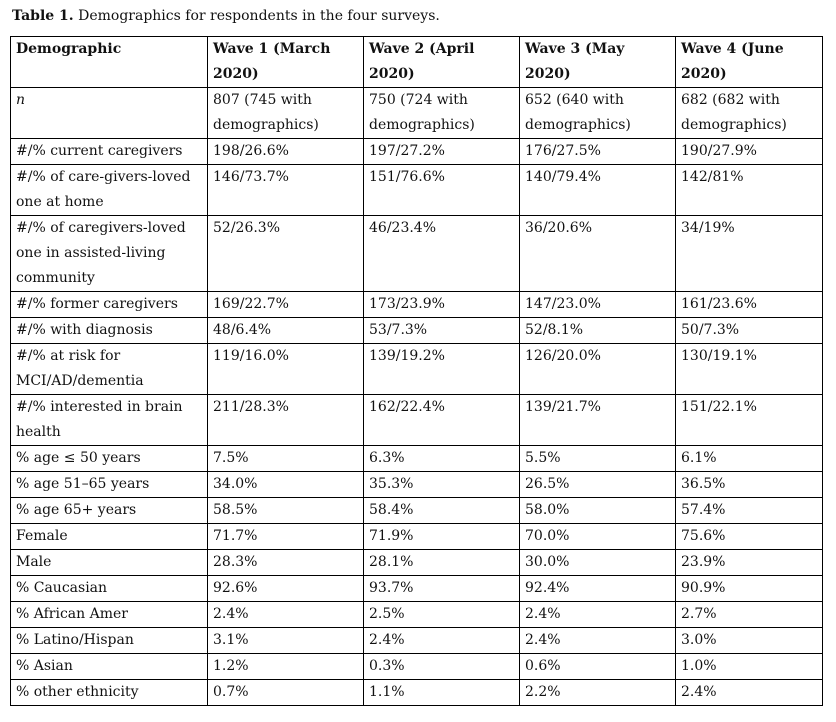  What do you see at coordinates (285, 330) in the screenshot?
I see `data-cell: 48/6.4%` at bounding box center [285, 330].